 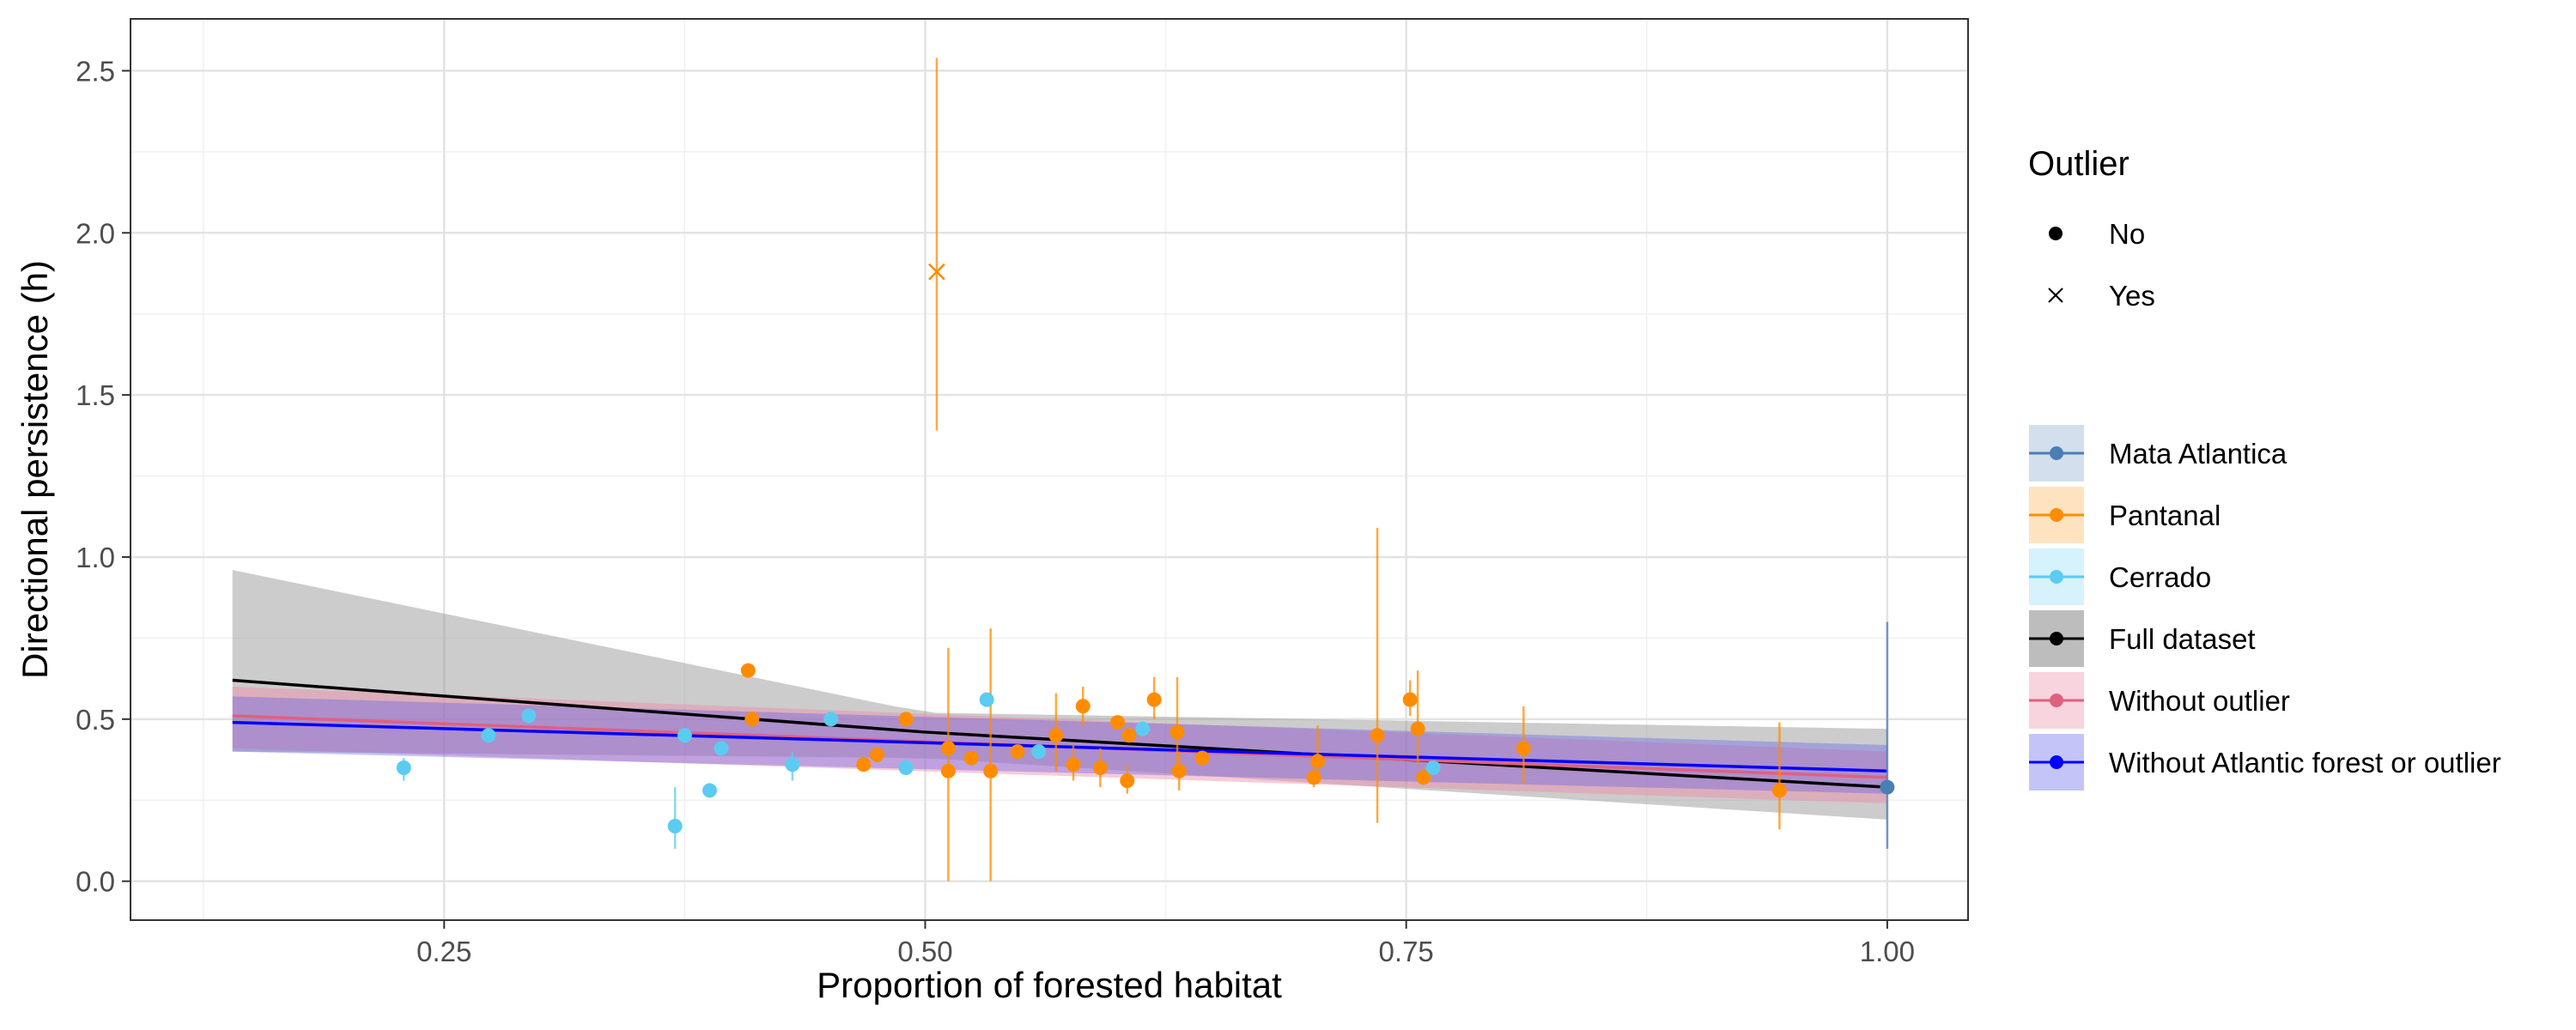 I want to click on fit-lines, so click(x=1060, y=733).